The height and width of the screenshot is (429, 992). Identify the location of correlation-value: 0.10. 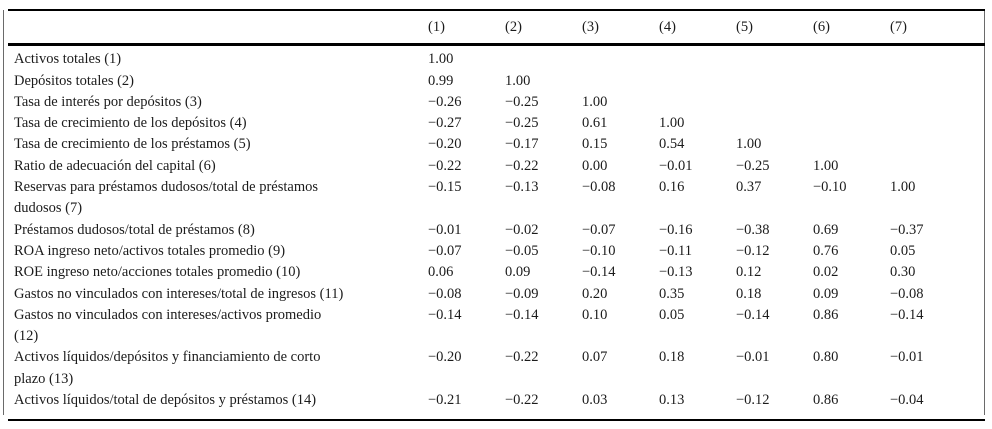
(595, 314).